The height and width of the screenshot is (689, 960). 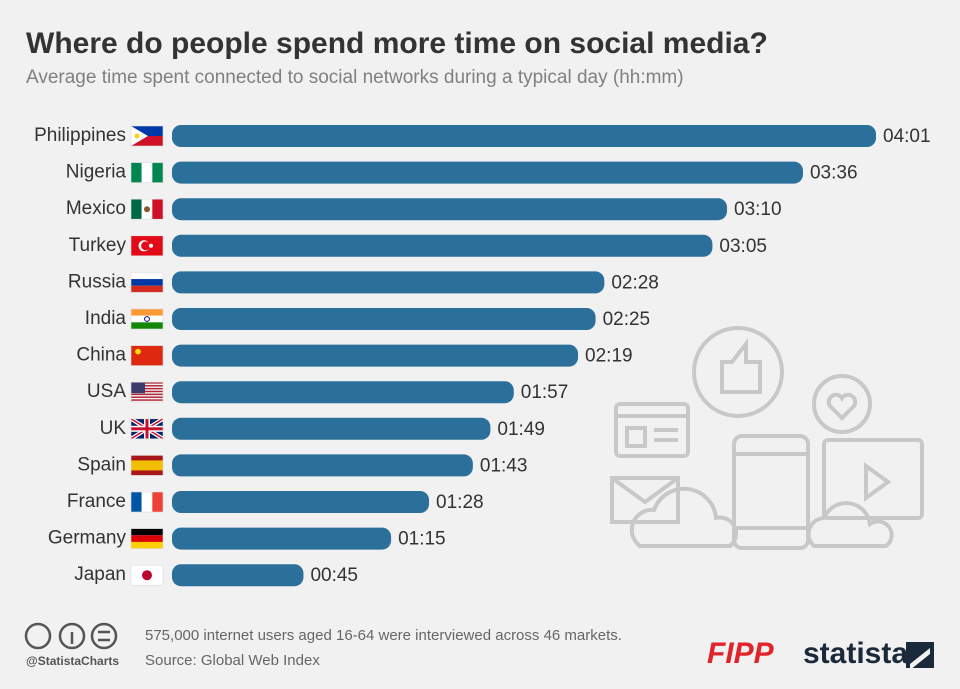 What do you see at coordinates (106, 318) in the screenshot?
I see `category-label: India` at bounding box center [106, 318].